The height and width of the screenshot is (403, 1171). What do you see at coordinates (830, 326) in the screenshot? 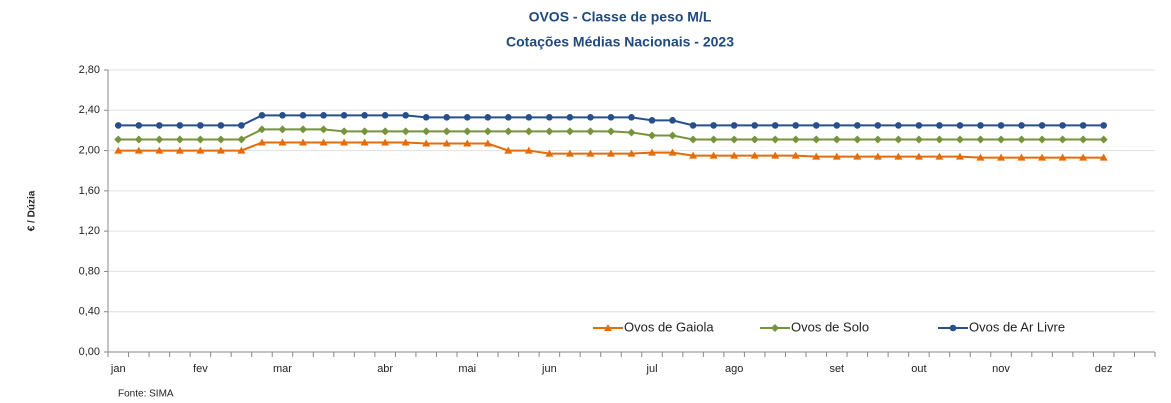
I see `legend-label: Ovos de Solo` at bounding box center [830, 326].